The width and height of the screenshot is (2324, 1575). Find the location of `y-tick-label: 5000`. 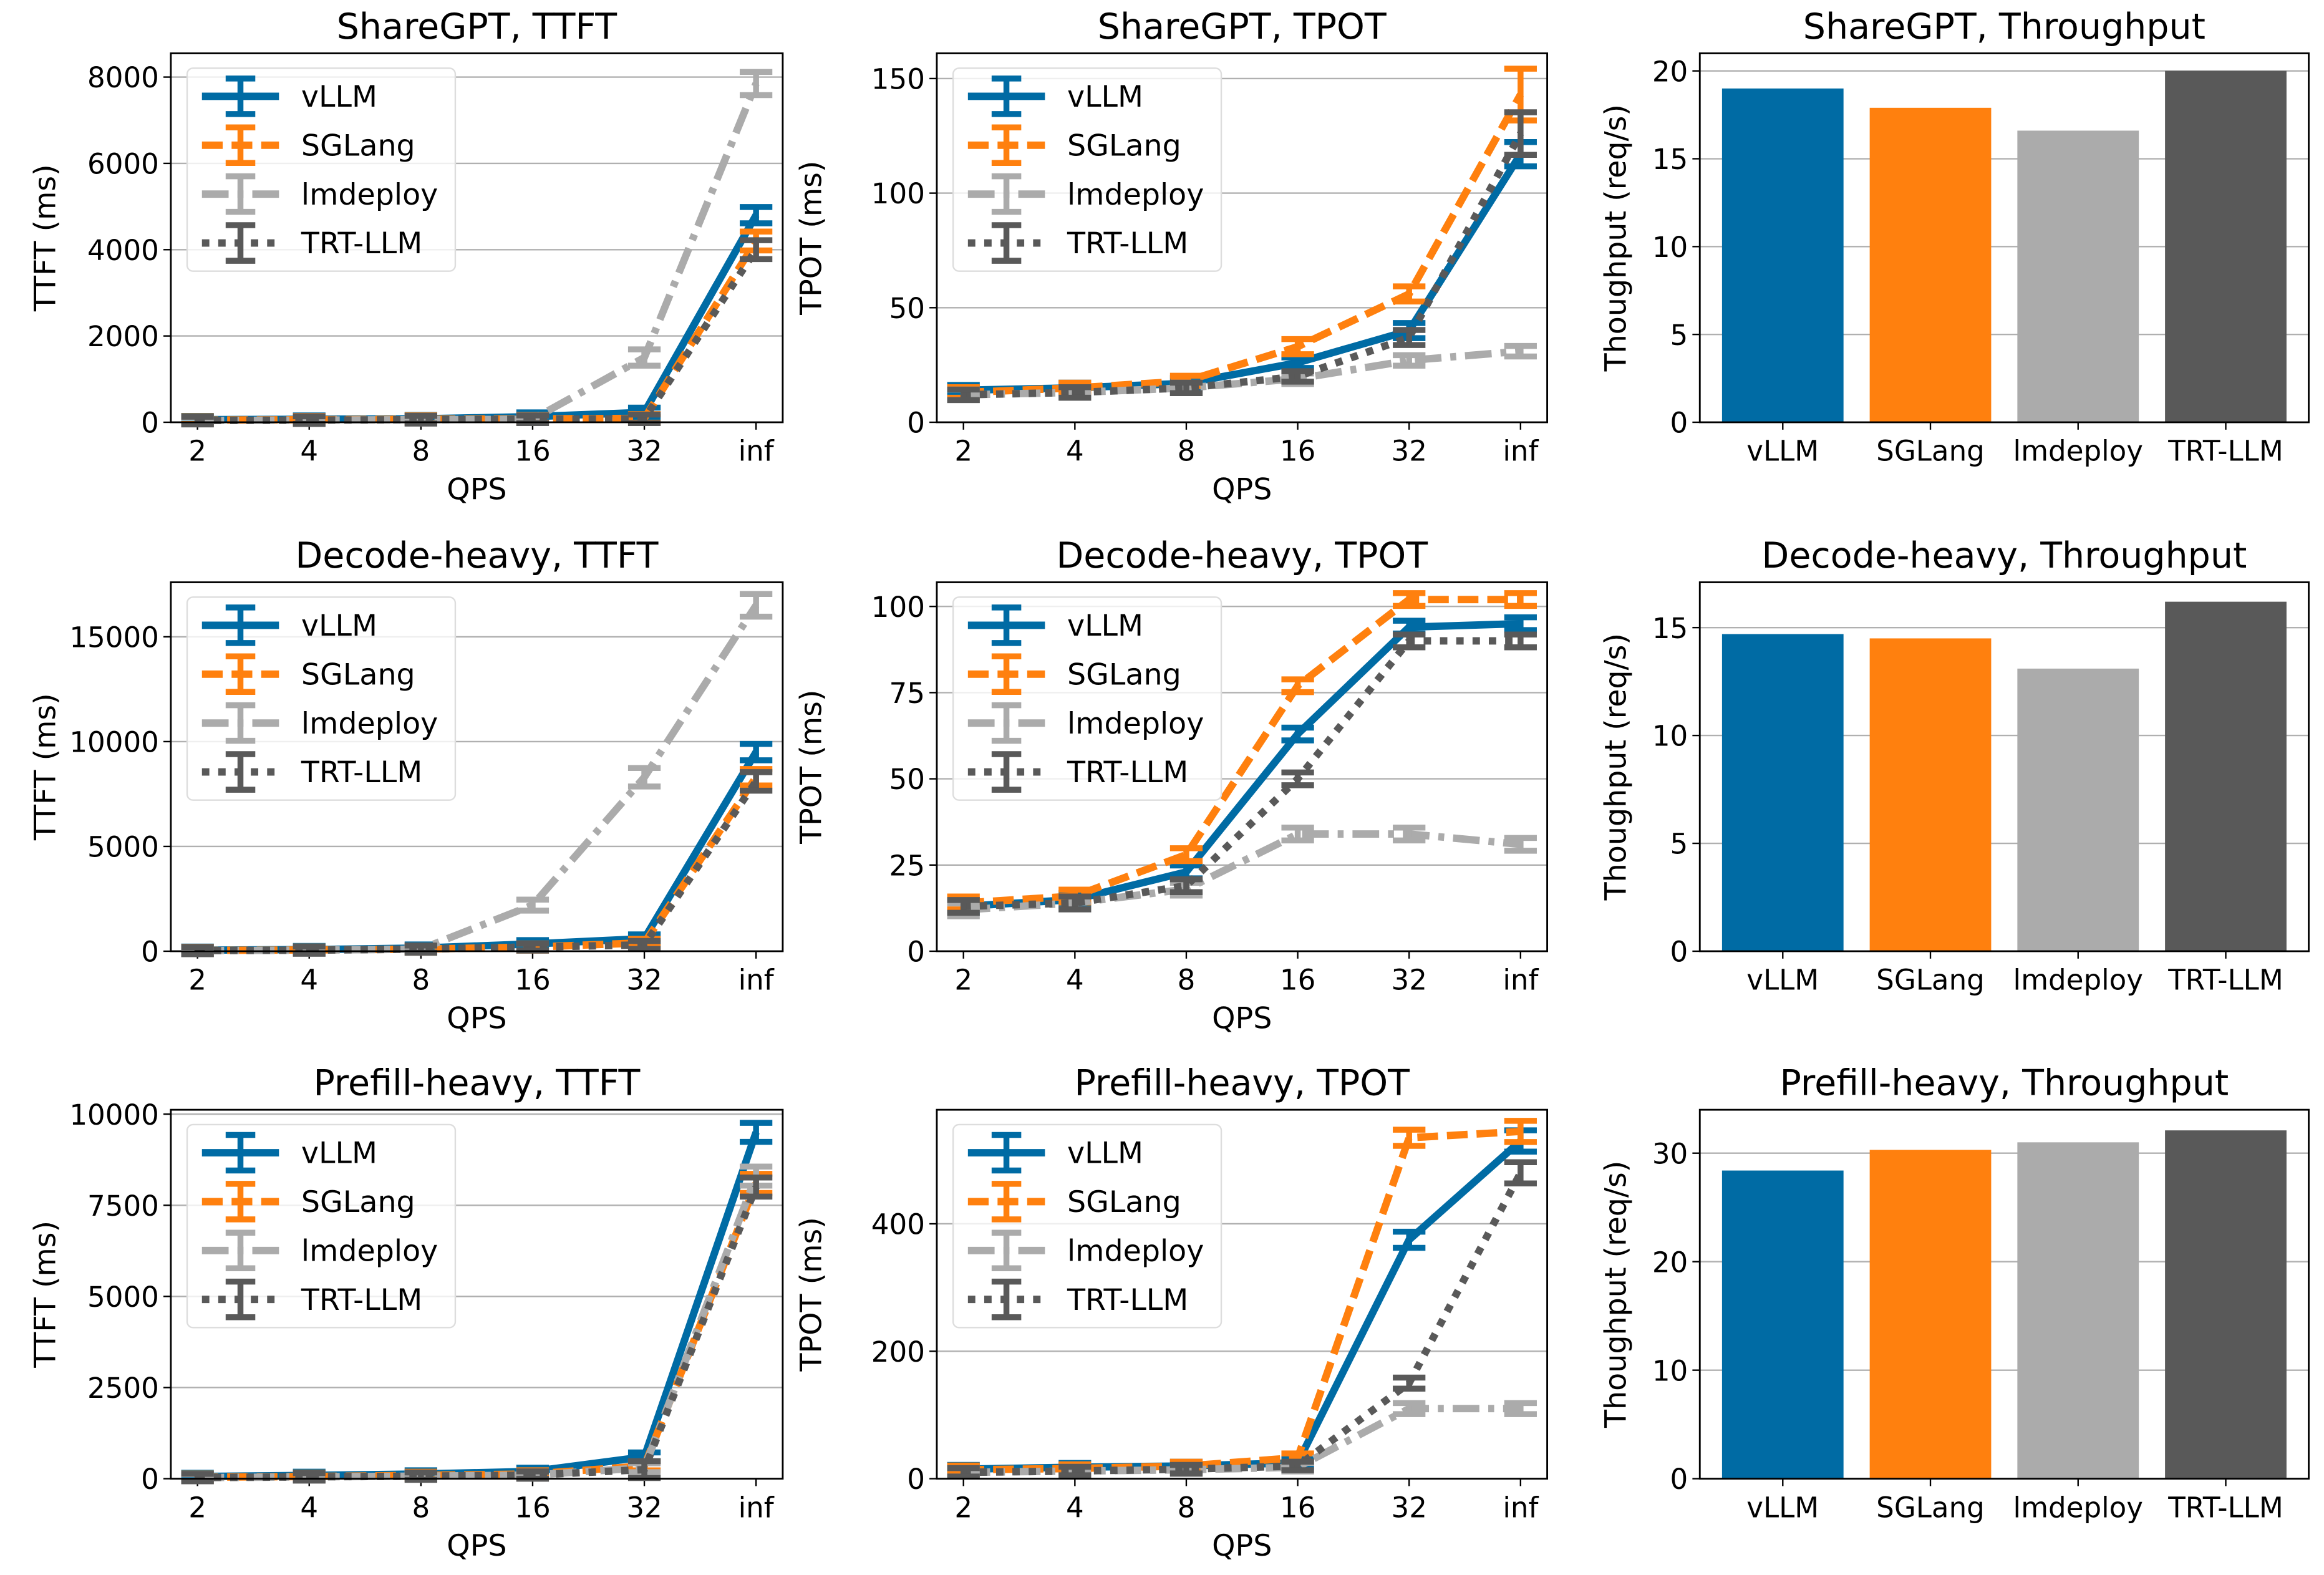

y-tick-label: 5000 is located at coordinates (123, 847).